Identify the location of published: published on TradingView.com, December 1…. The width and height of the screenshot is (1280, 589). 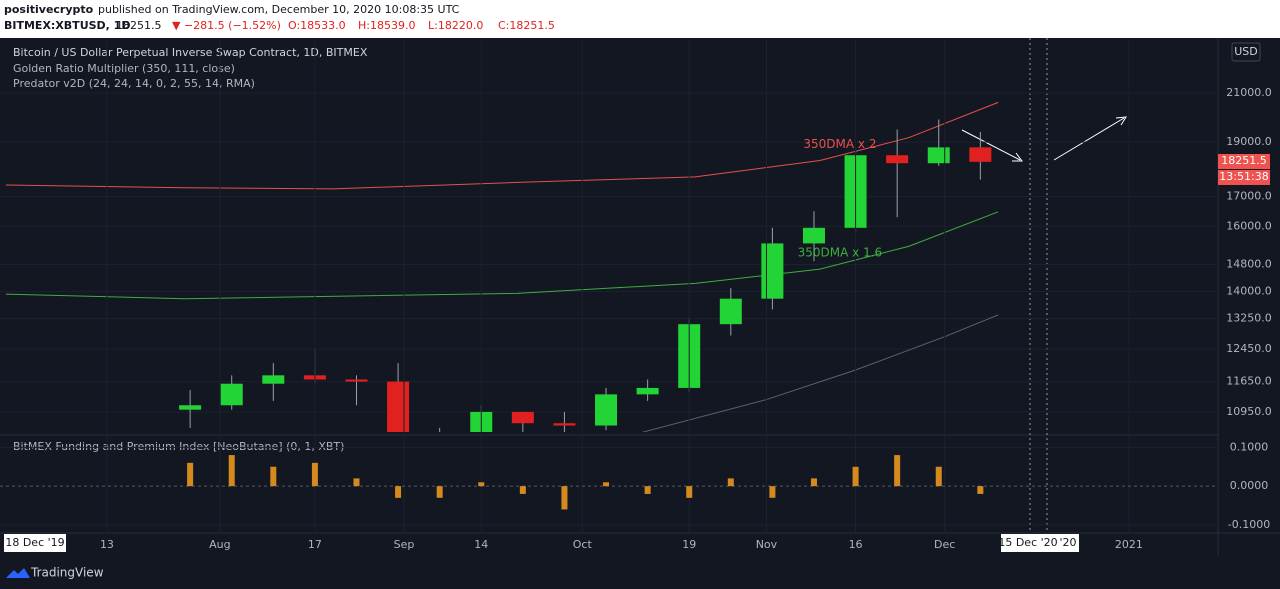
(279, 9).